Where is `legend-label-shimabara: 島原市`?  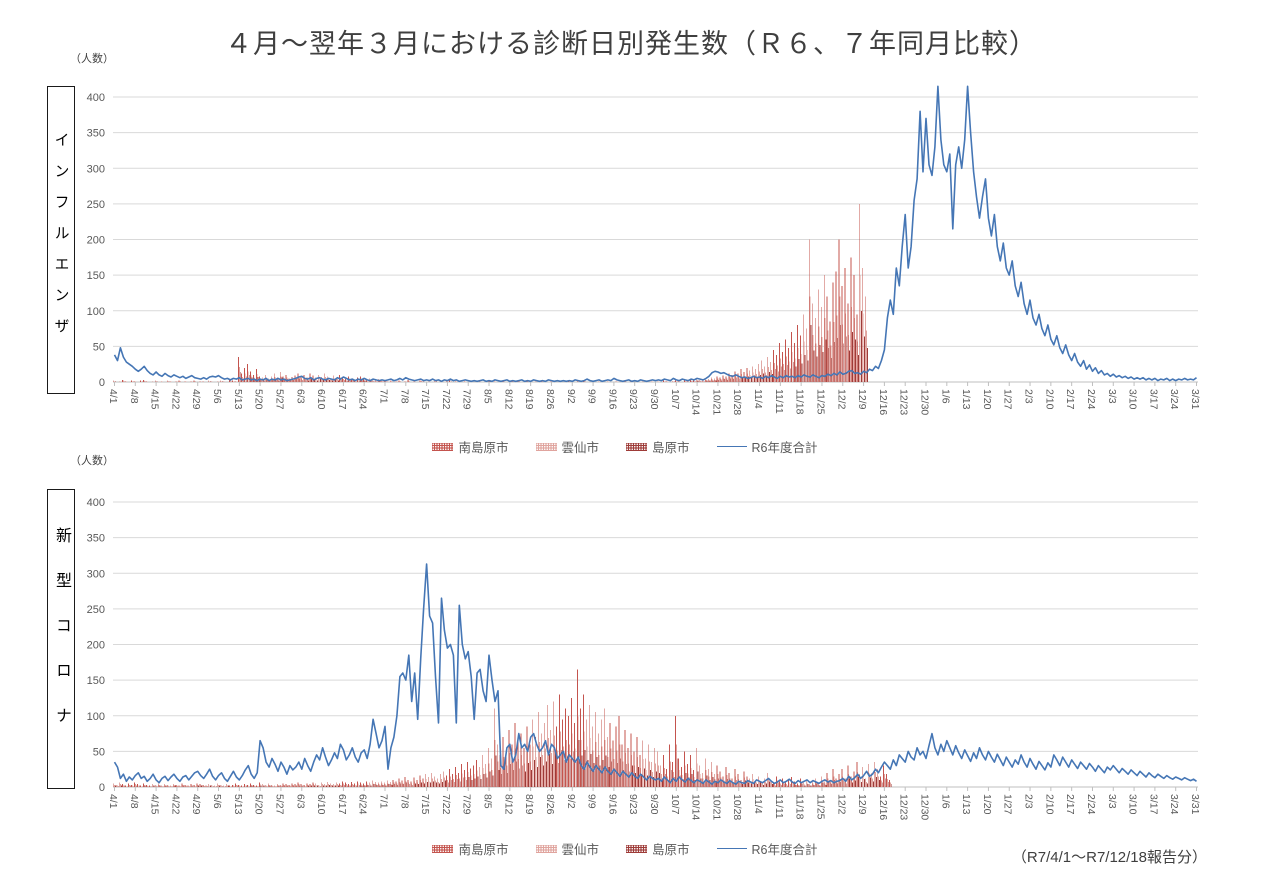
legend-label-shimabara: 島原市 is located at coordinates (671, 850).